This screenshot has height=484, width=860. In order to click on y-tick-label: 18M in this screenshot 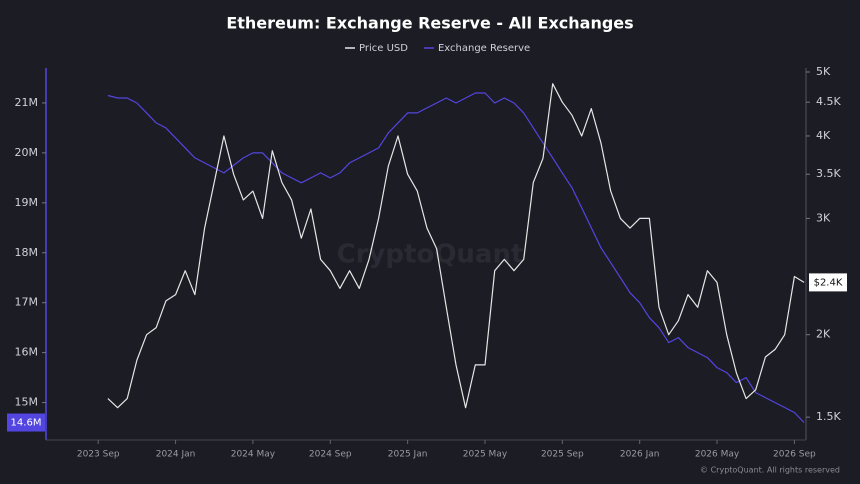, I will do `click(27, 252)`.